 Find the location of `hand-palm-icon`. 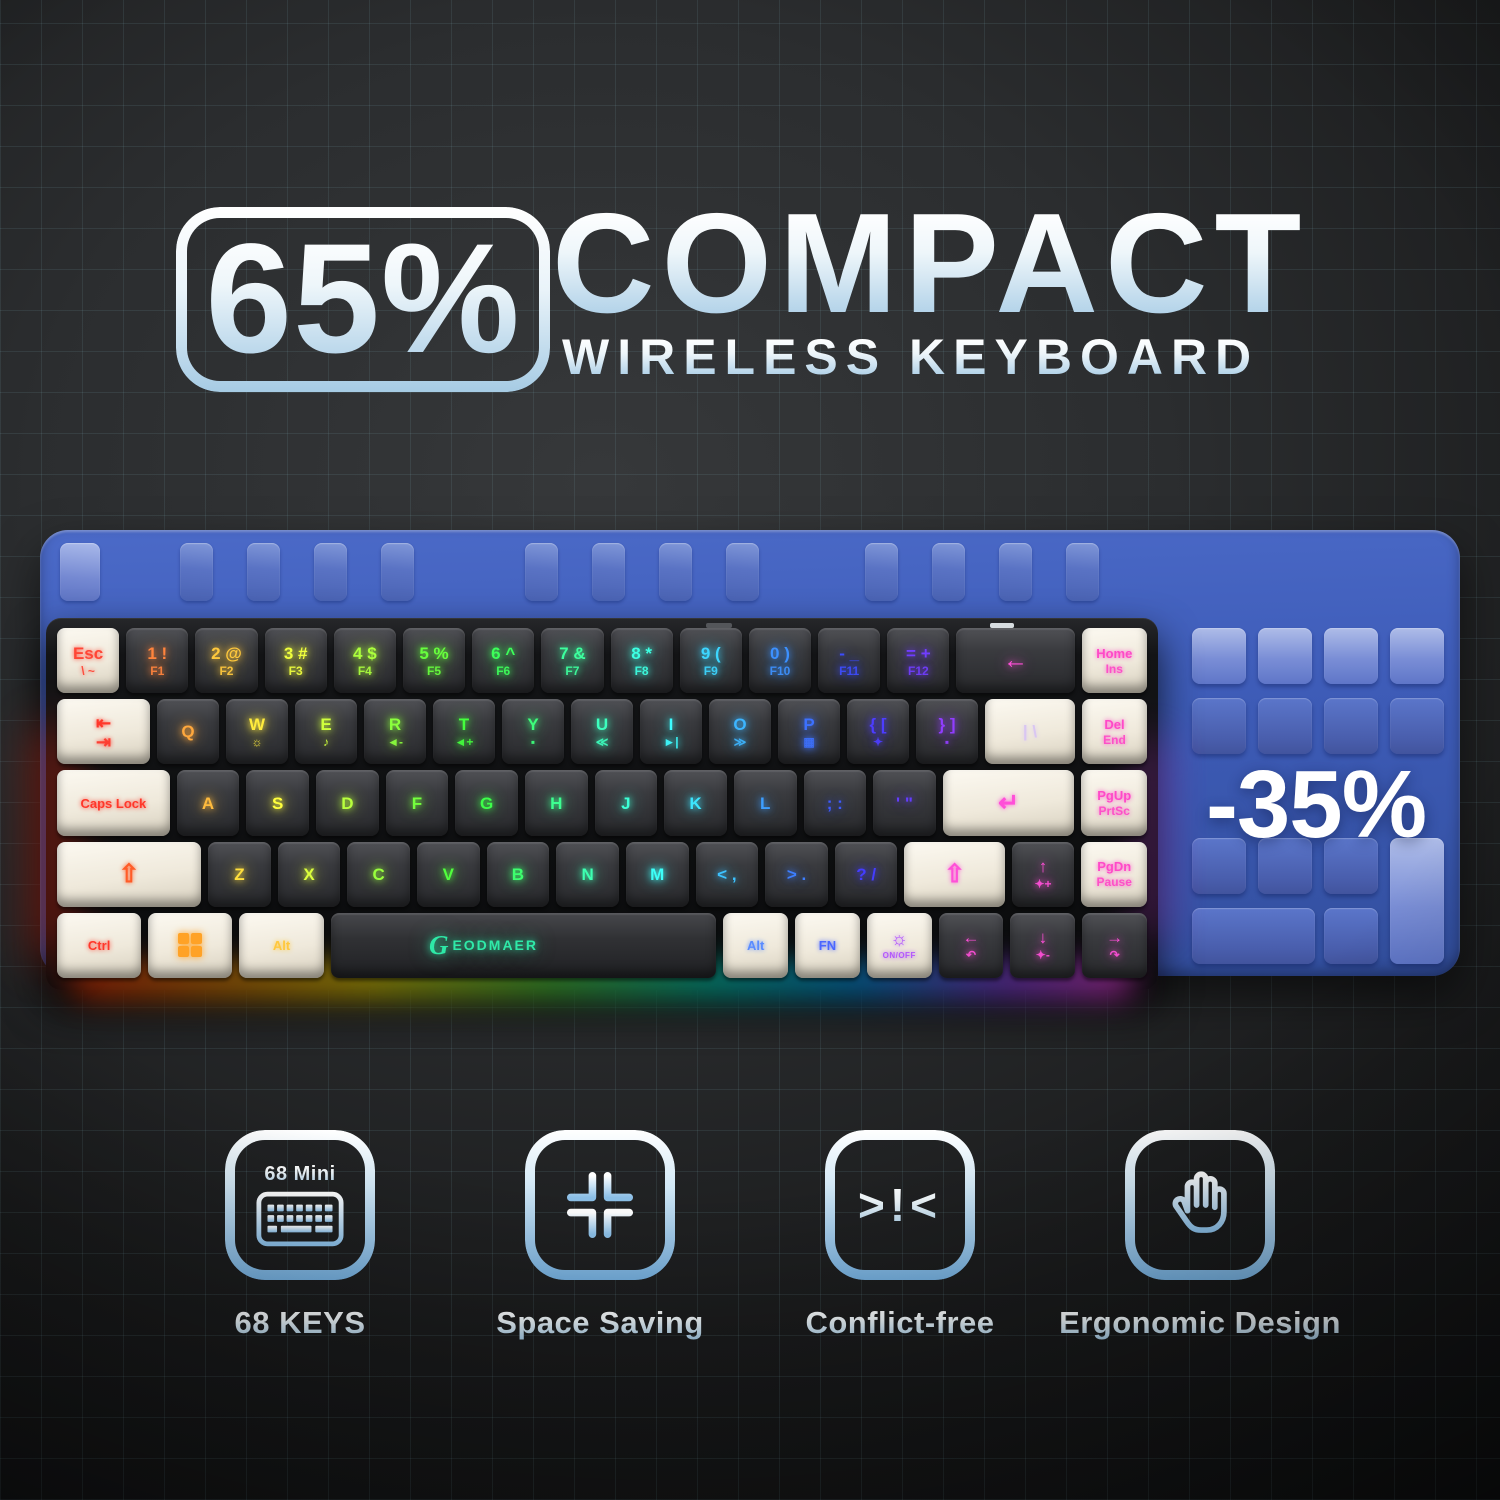

hand-palm-icon is located at coordinates (1199, 1202).